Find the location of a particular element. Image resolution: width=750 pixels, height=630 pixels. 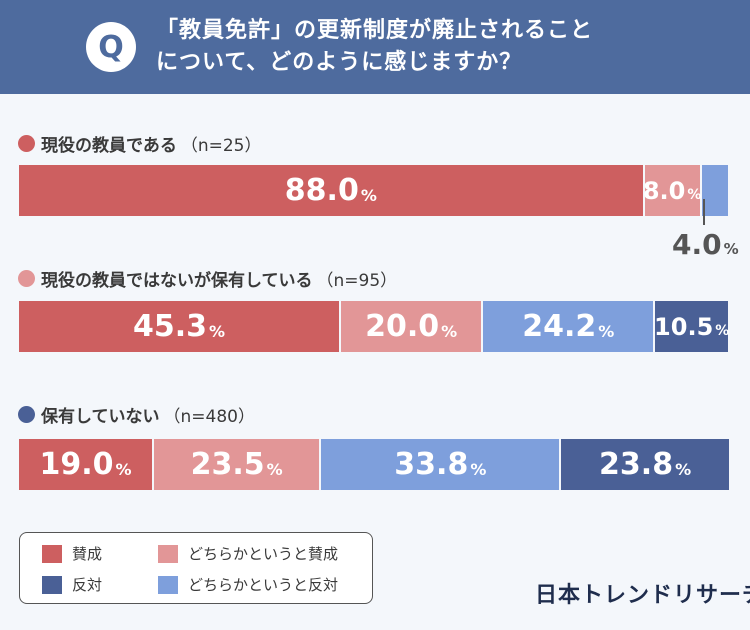

bar-row-1: 45.3% 20.0% 24.2% 10.5% is located at coordinates (374, 326).